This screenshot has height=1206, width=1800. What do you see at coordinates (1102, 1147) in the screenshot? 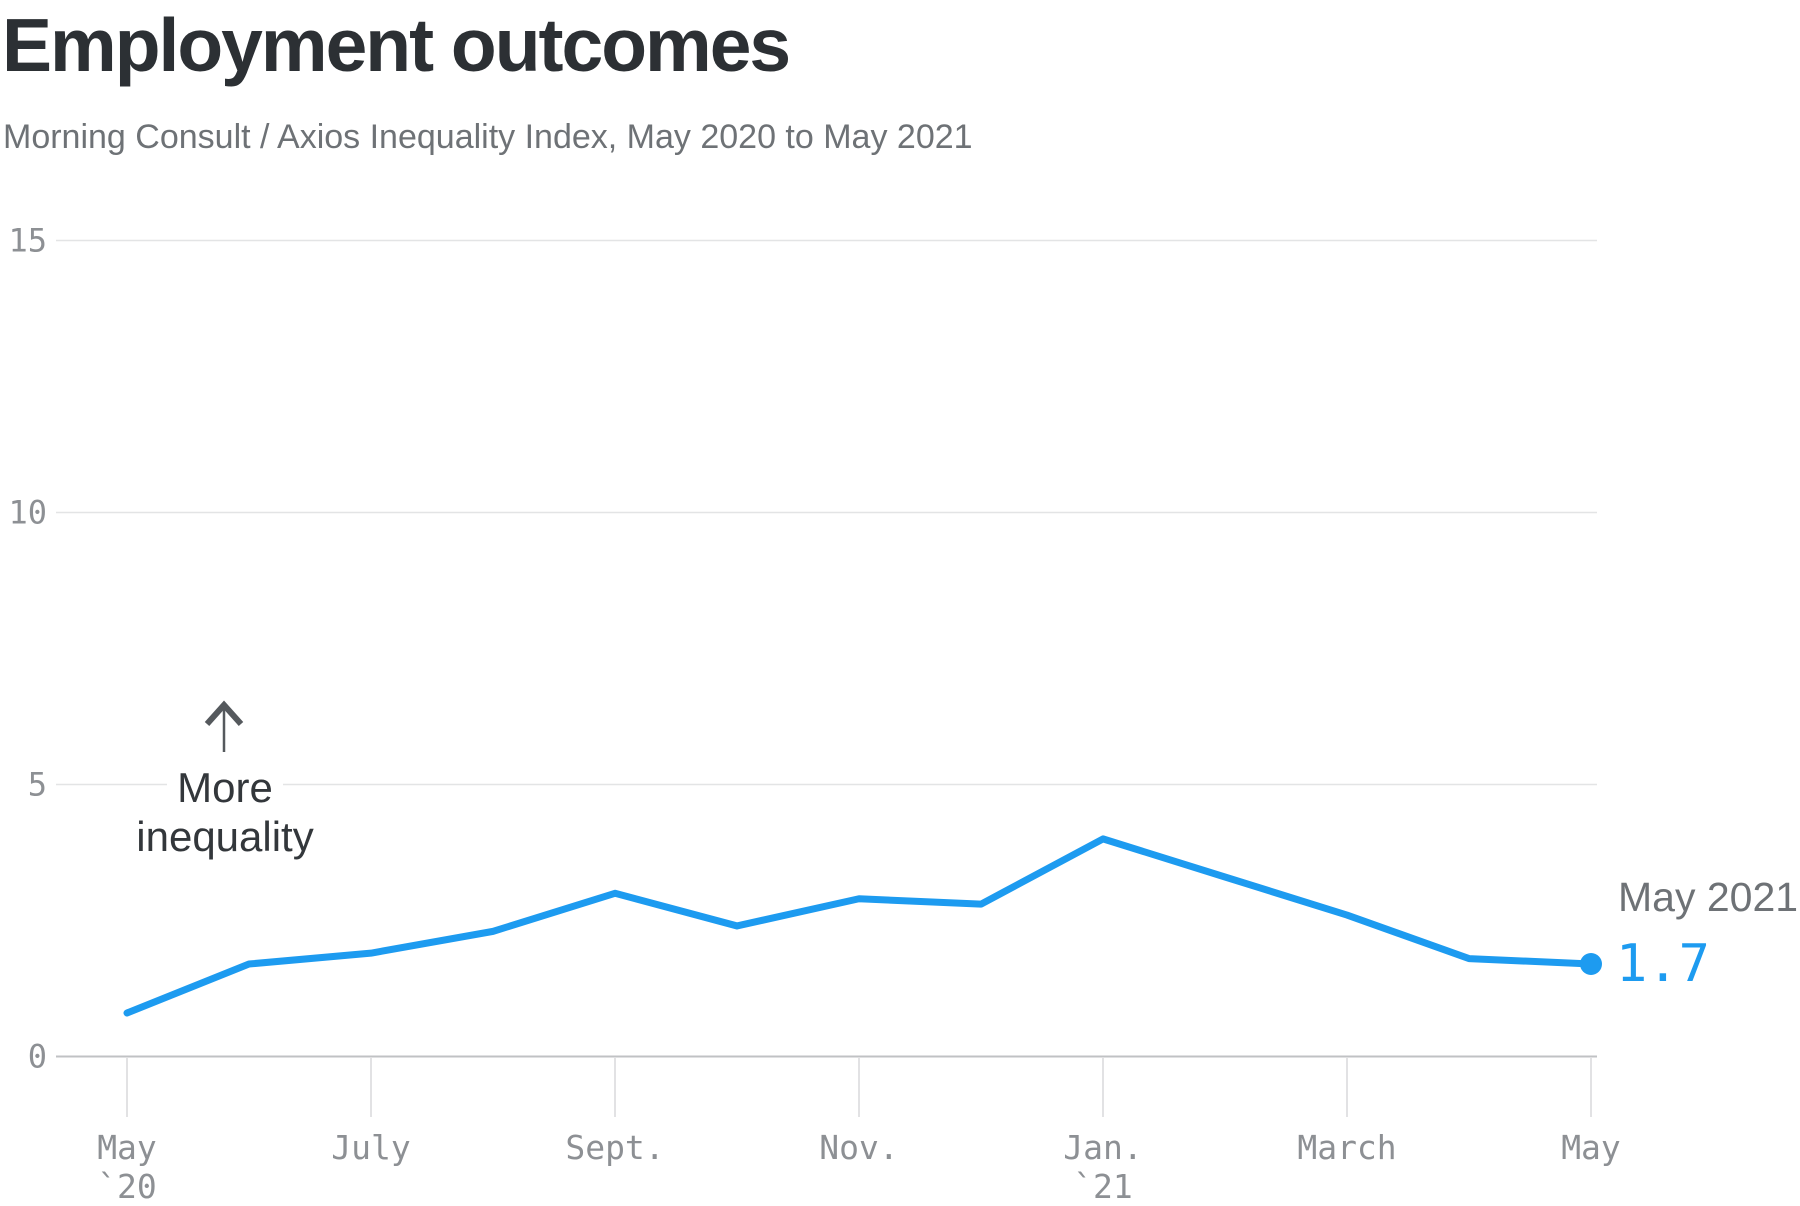
I see `x-tick-label: Jan.` at bounding box center [1102, 1147].